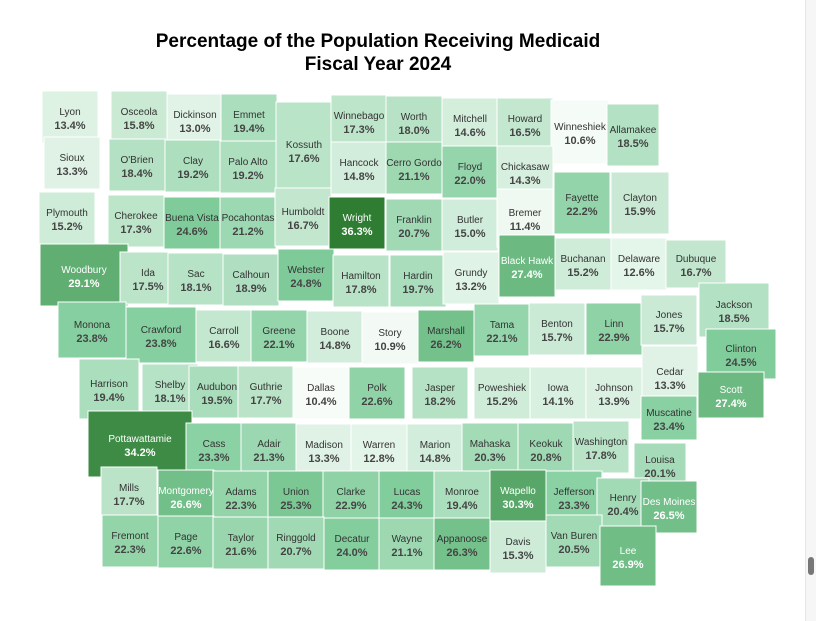 The width and height of the screenshot is (816, 621). Describe the element at coordinates (407, 497) in the screenshot. I see `county-lucas: Lucas 24.3%` at that location.